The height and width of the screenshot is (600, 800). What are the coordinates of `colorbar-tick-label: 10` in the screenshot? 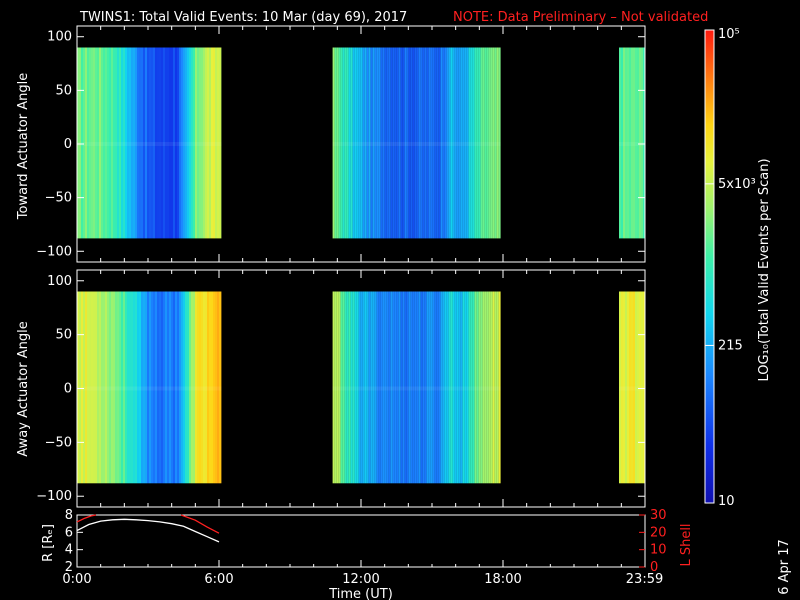 It's located at (726, 501).